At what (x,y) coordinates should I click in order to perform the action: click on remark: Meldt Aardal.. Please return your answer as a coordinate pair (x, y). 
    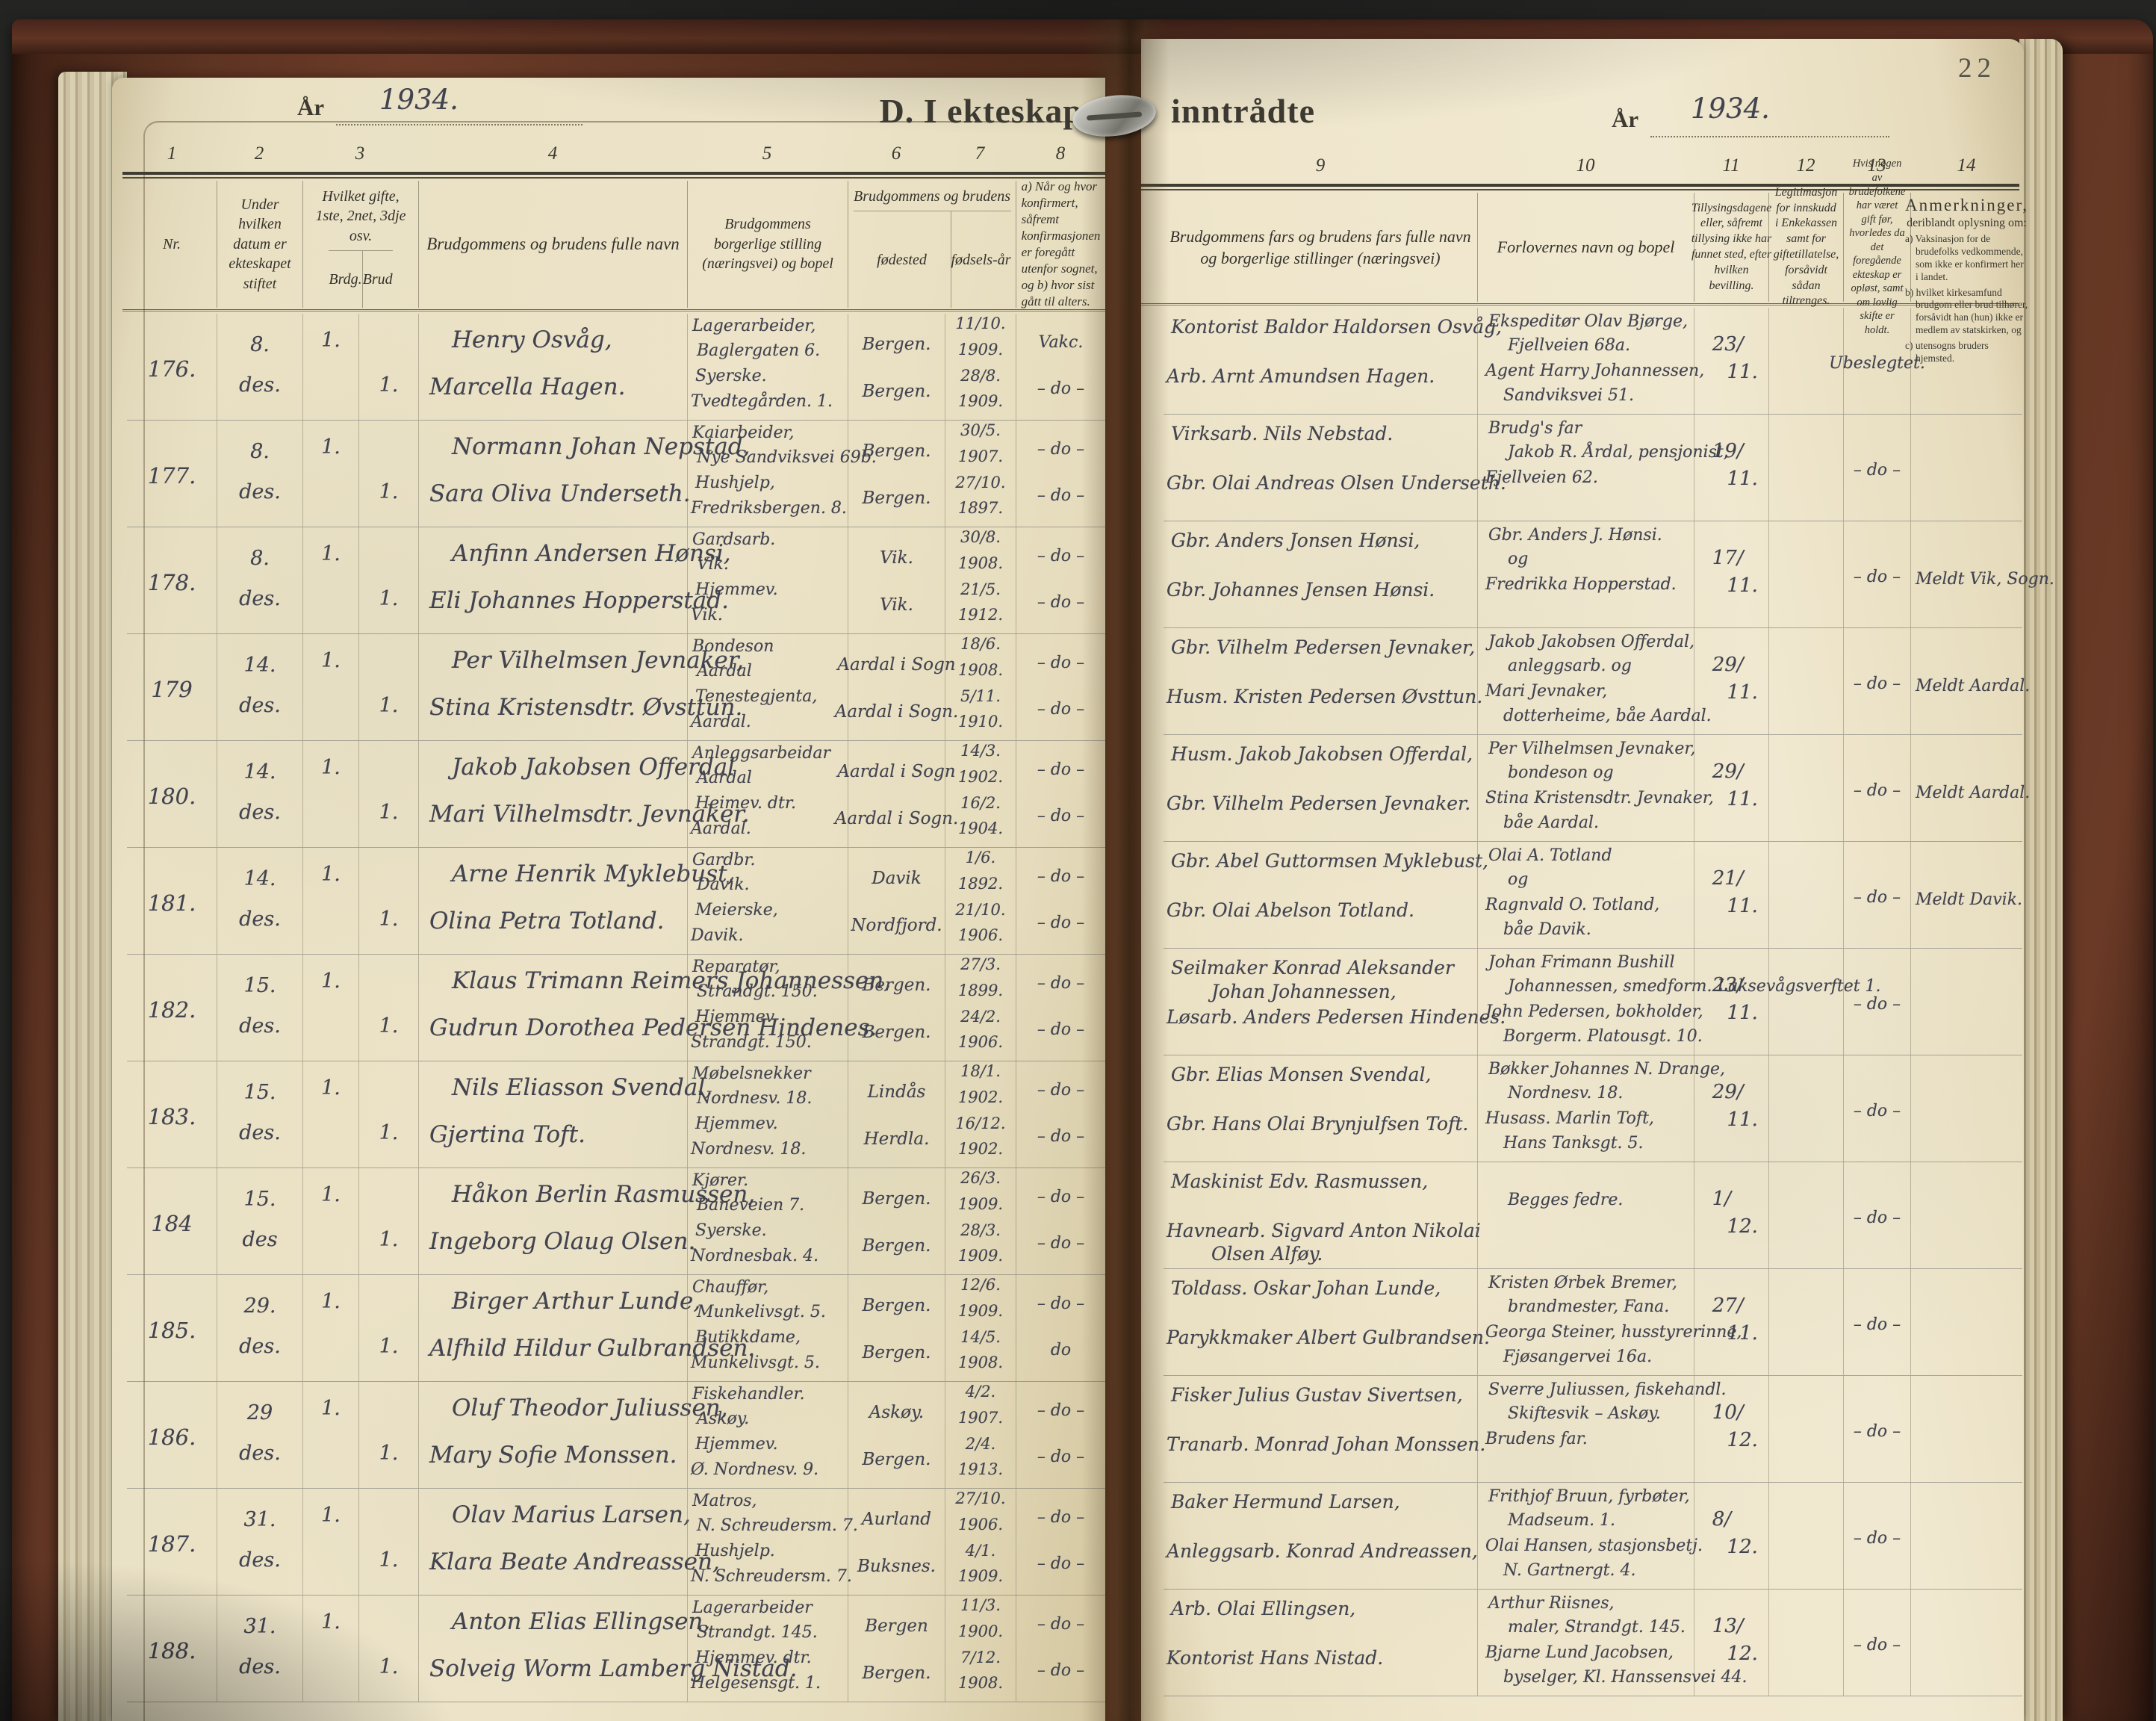
    Looking at the image, I should click on (1973, 793).